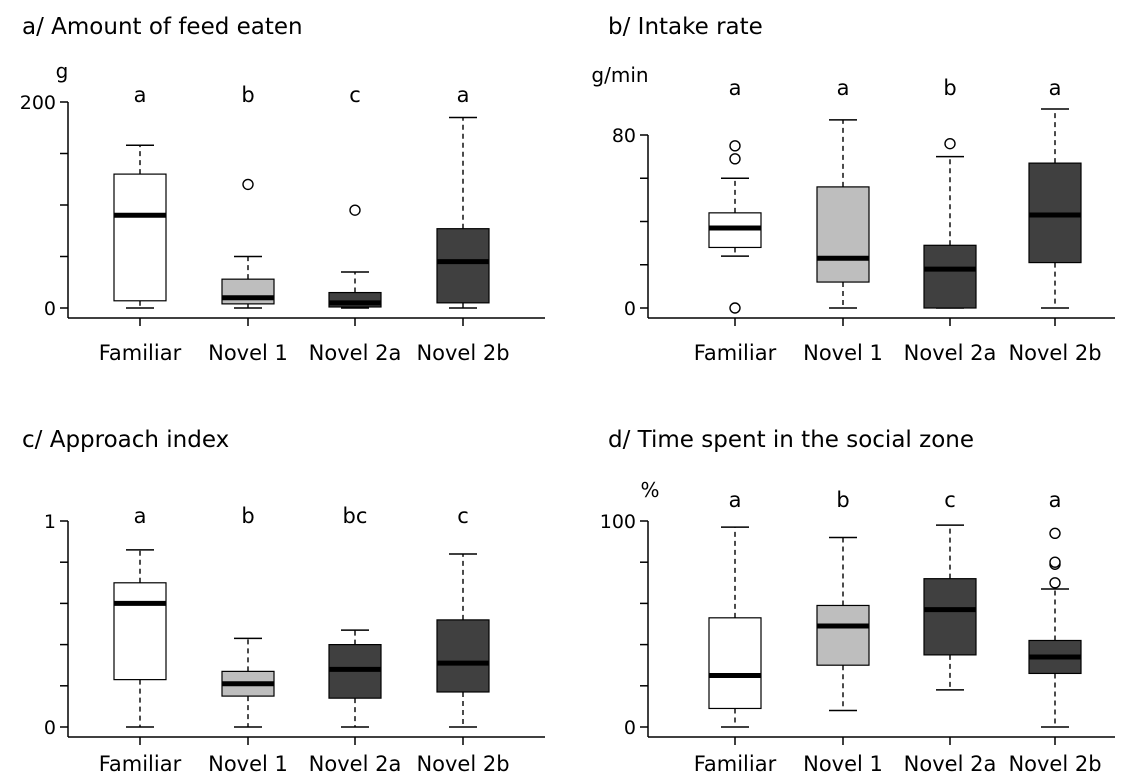  I want to click on panel-c-title: c/ Approach index, so click(126, 440).